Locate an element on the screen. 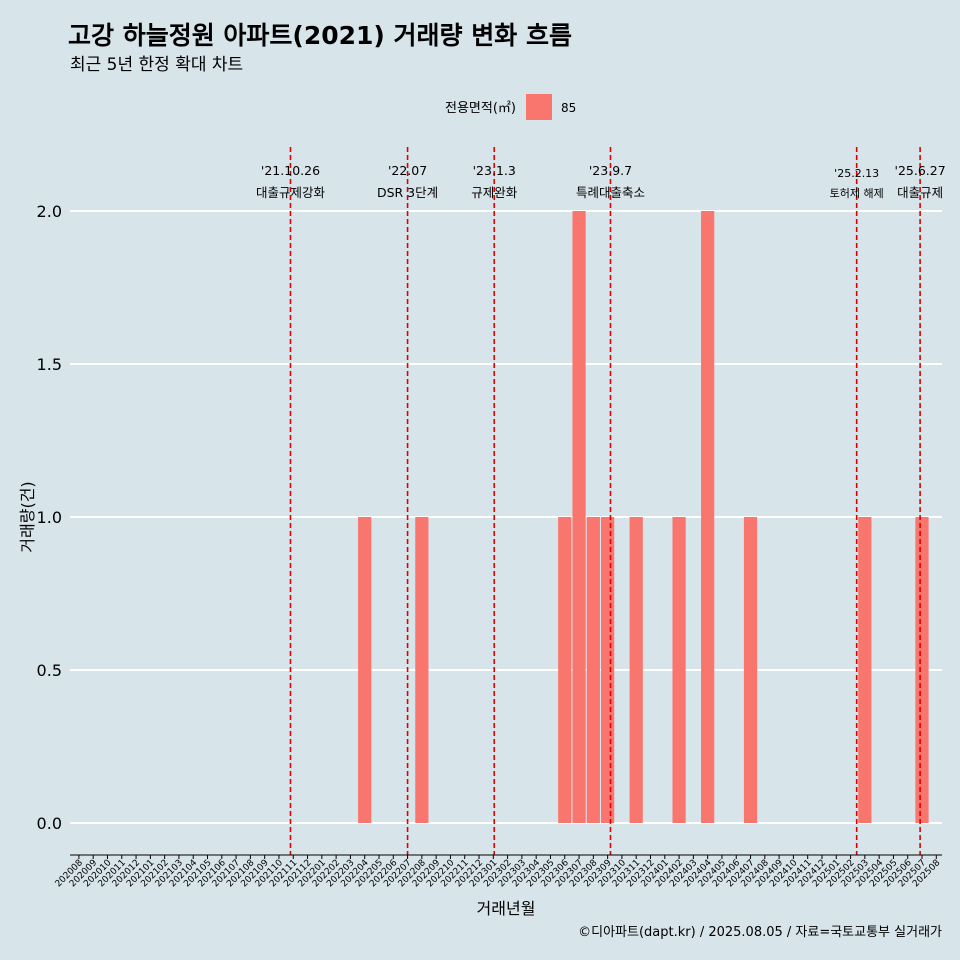 Image resolution: width=960 pixels, height=960 pixels. x-axis-title: 거래년월 is located at coordinates (506, 908).